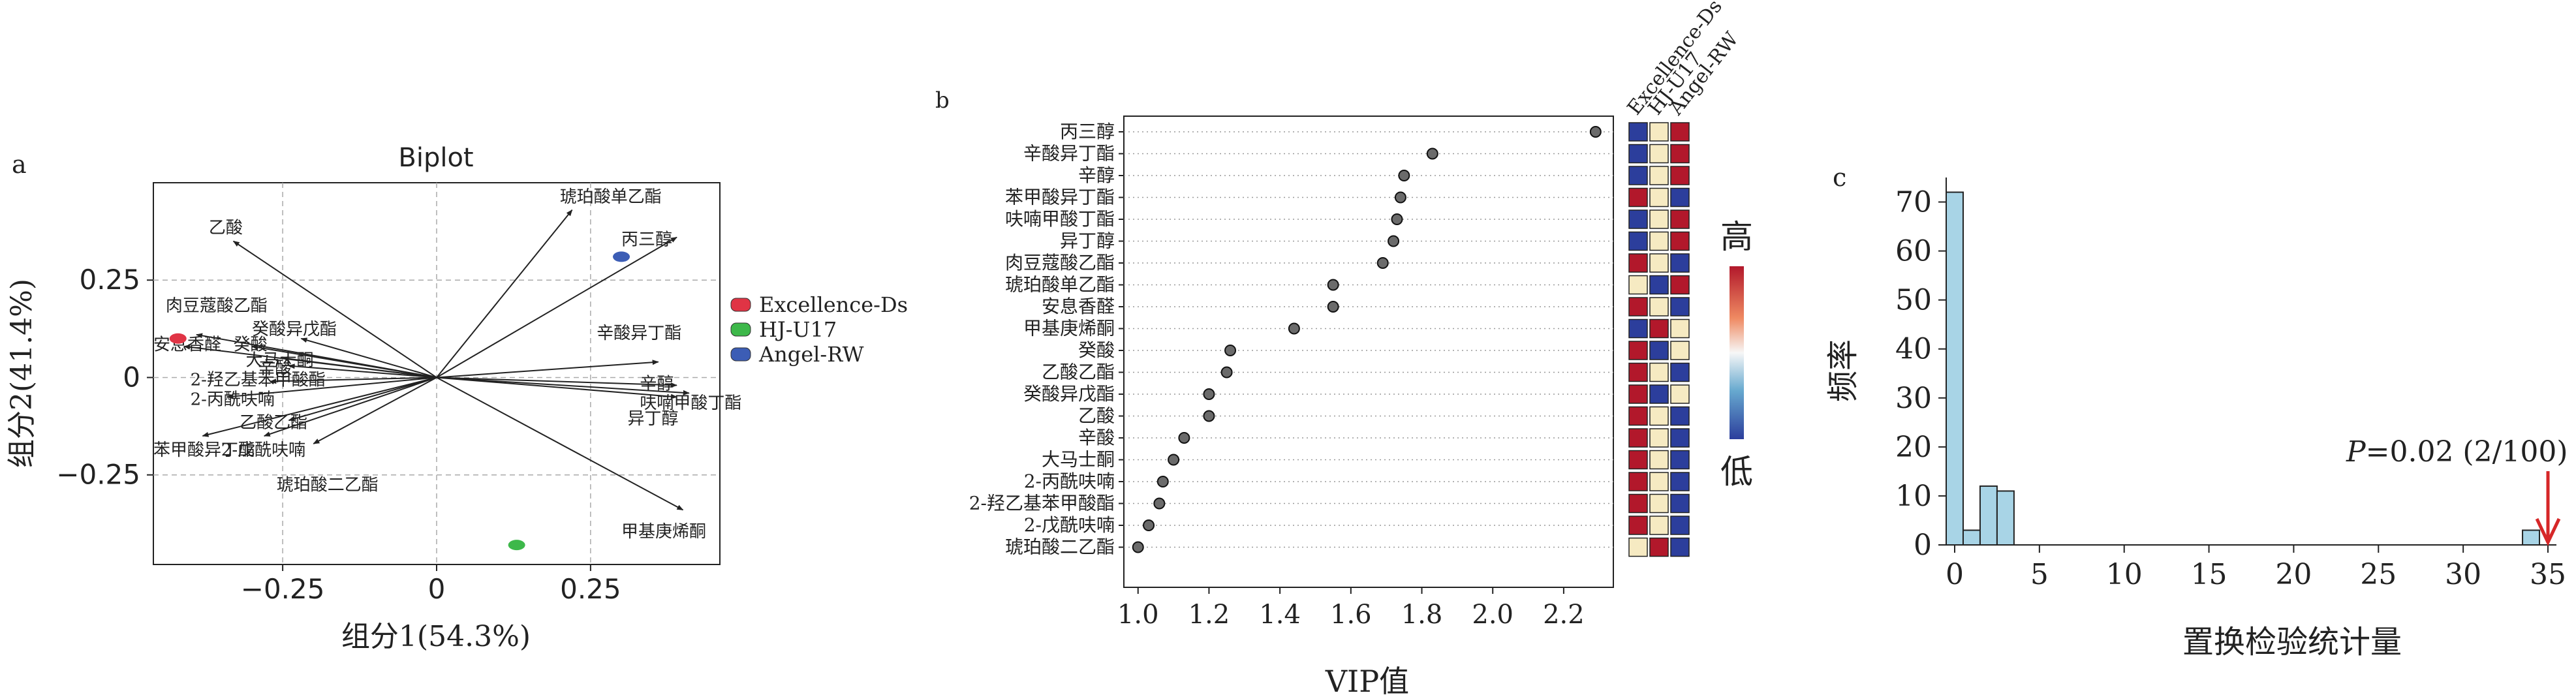 This screenshot has width=2576, height=695. I want to click on permutation-annotation: P=0.02 (2/100), so click(2457, 490).